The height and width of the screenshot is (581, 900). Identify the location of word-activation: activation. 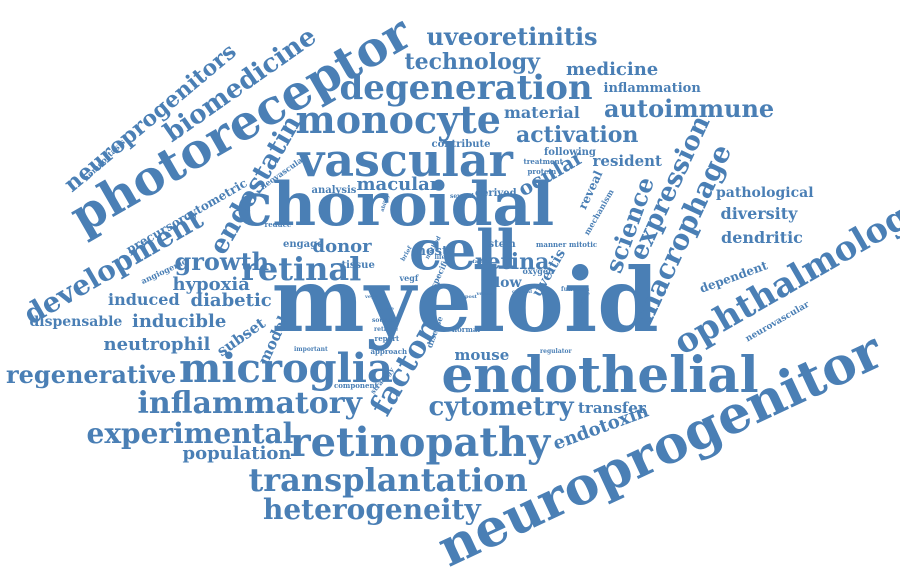
(577, 135).